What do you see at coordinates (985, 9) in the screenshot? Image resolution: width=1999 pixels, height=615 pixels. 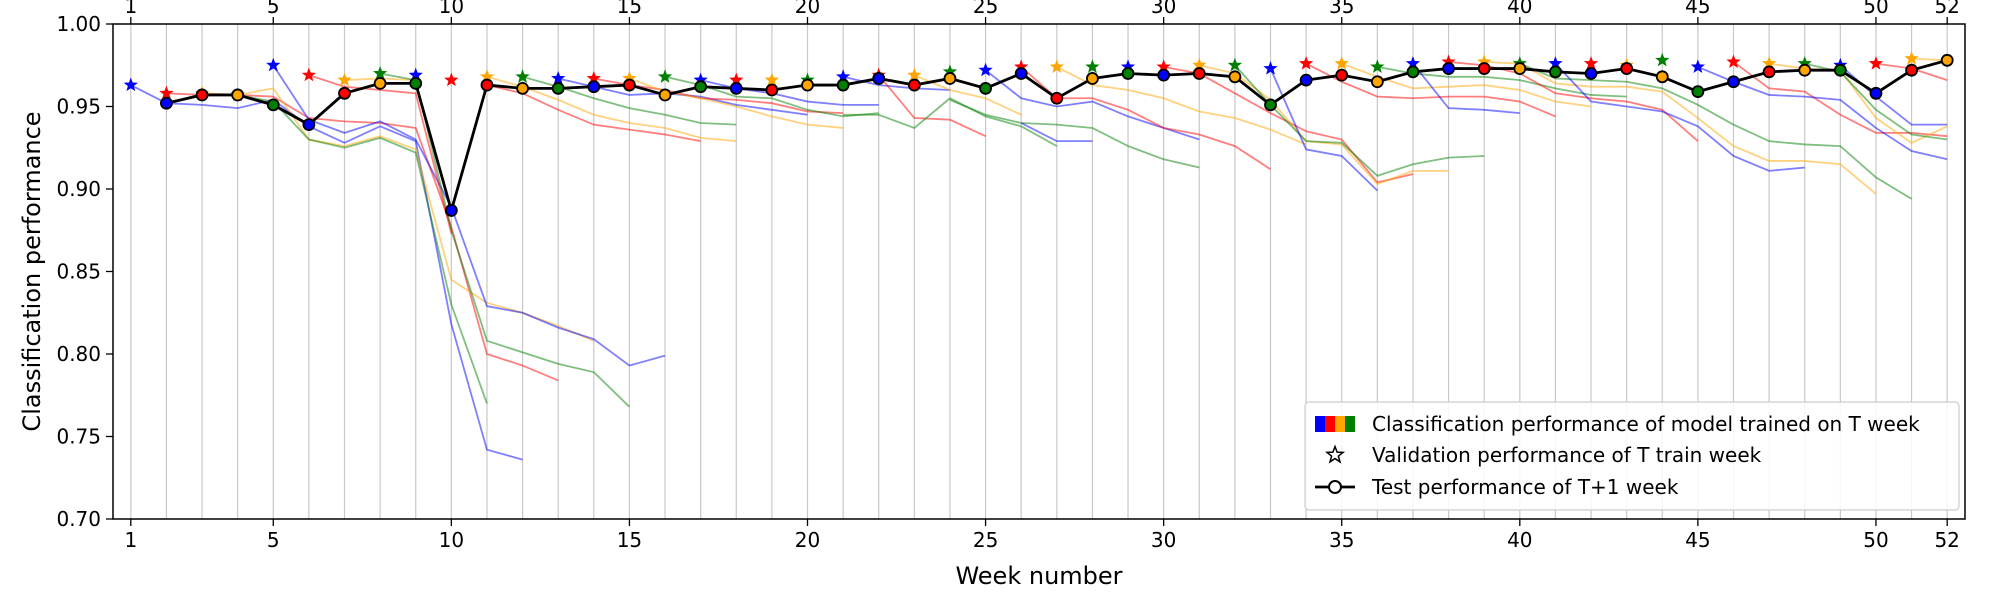 I see `x-tick-label-top: 25` at bounding box center [985, 9].